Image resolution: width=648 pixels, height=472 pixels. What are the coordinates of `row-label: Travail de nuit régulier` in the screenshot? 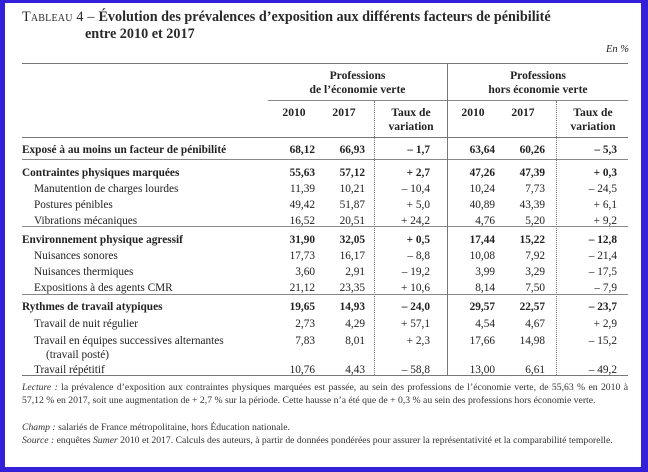 It's located at (86, 324).